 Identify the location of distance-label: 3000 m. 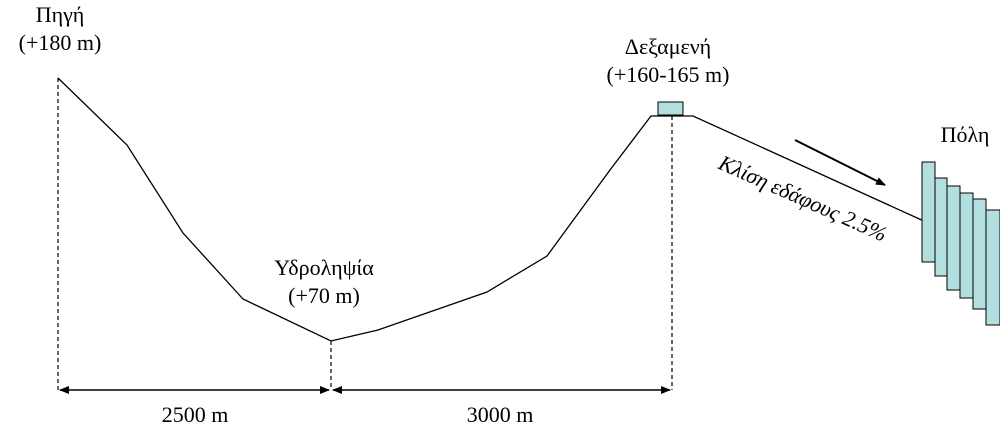
(500, 414).